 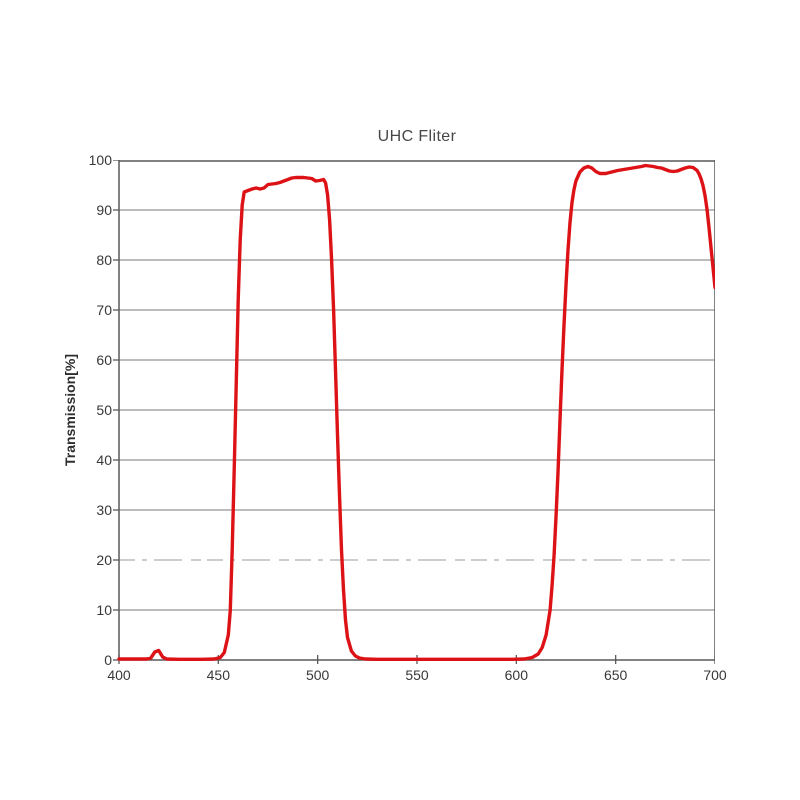 I want to click on y-tick-label-60: 60, so click(x=104, y=360).